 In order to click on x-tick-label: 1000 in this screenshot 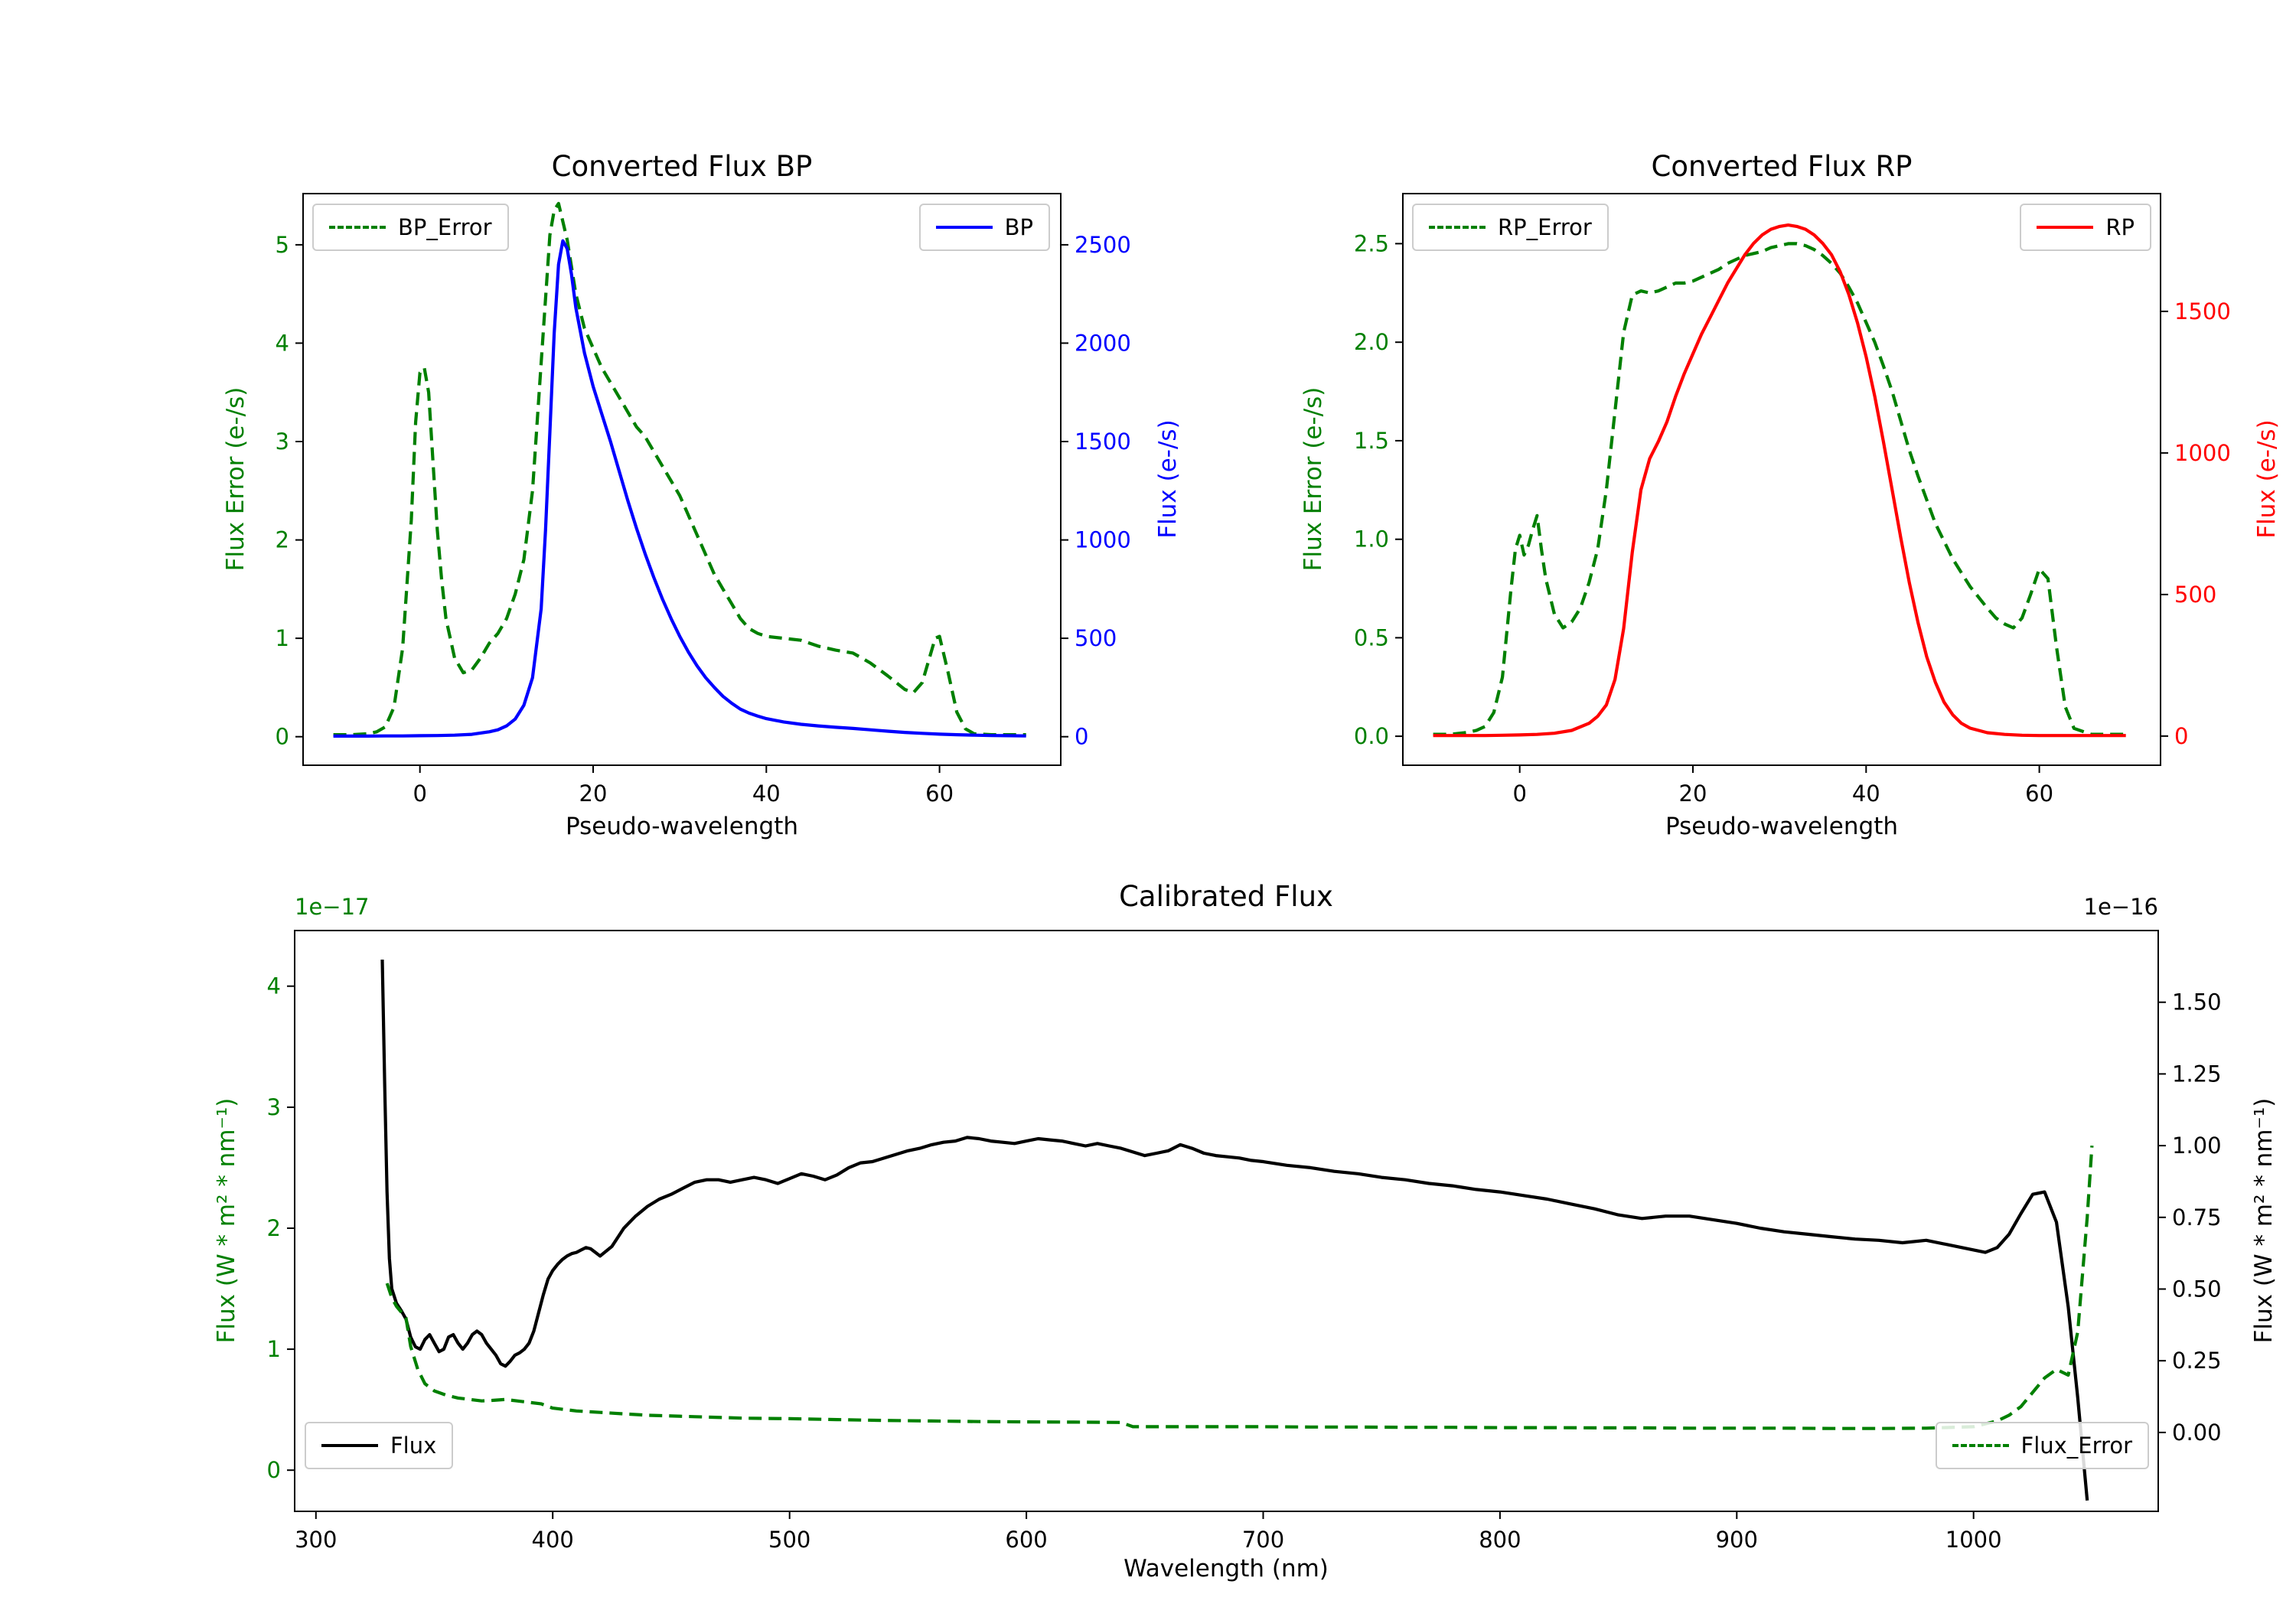, I will do `click(1973, 1540)`.